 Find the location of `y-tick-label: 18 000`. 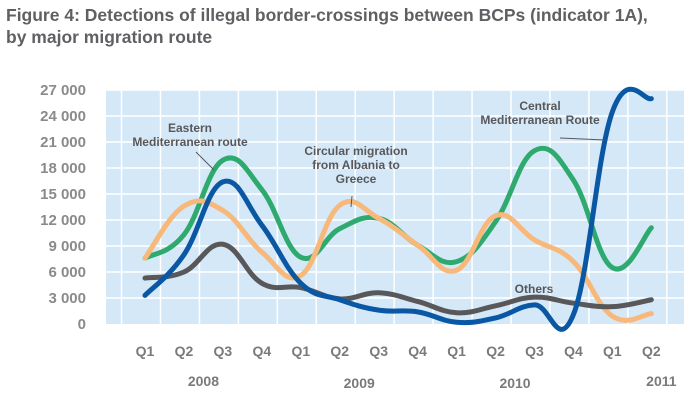

y-tick-label: 18 000 is located at coordinates (63, 168).